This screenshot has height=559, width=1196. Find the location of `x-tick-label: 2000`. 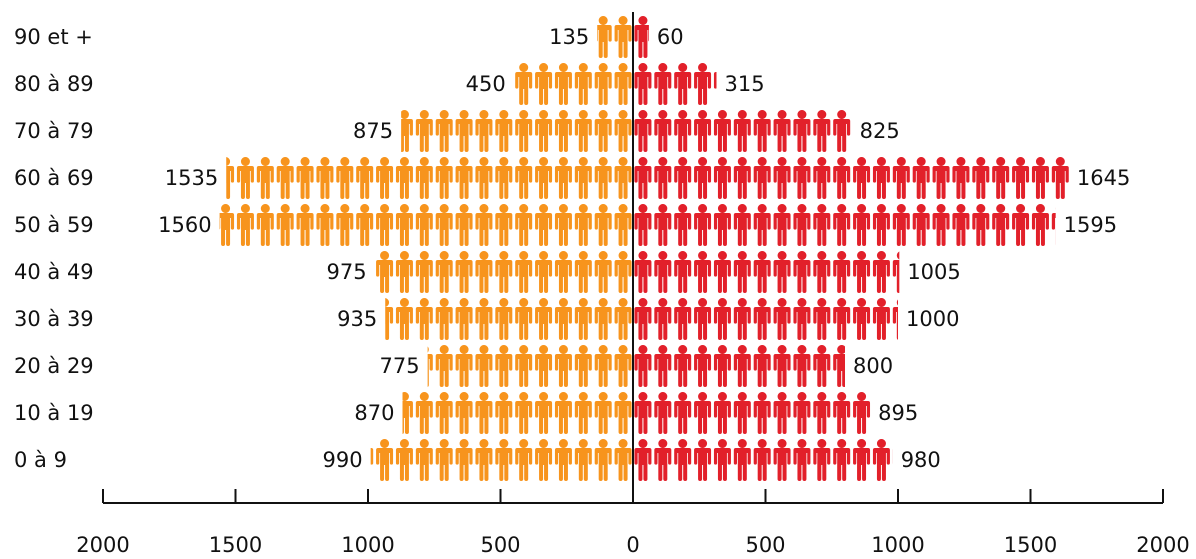

x-tick-label: 2000 is located at coordinates (1162, 545).